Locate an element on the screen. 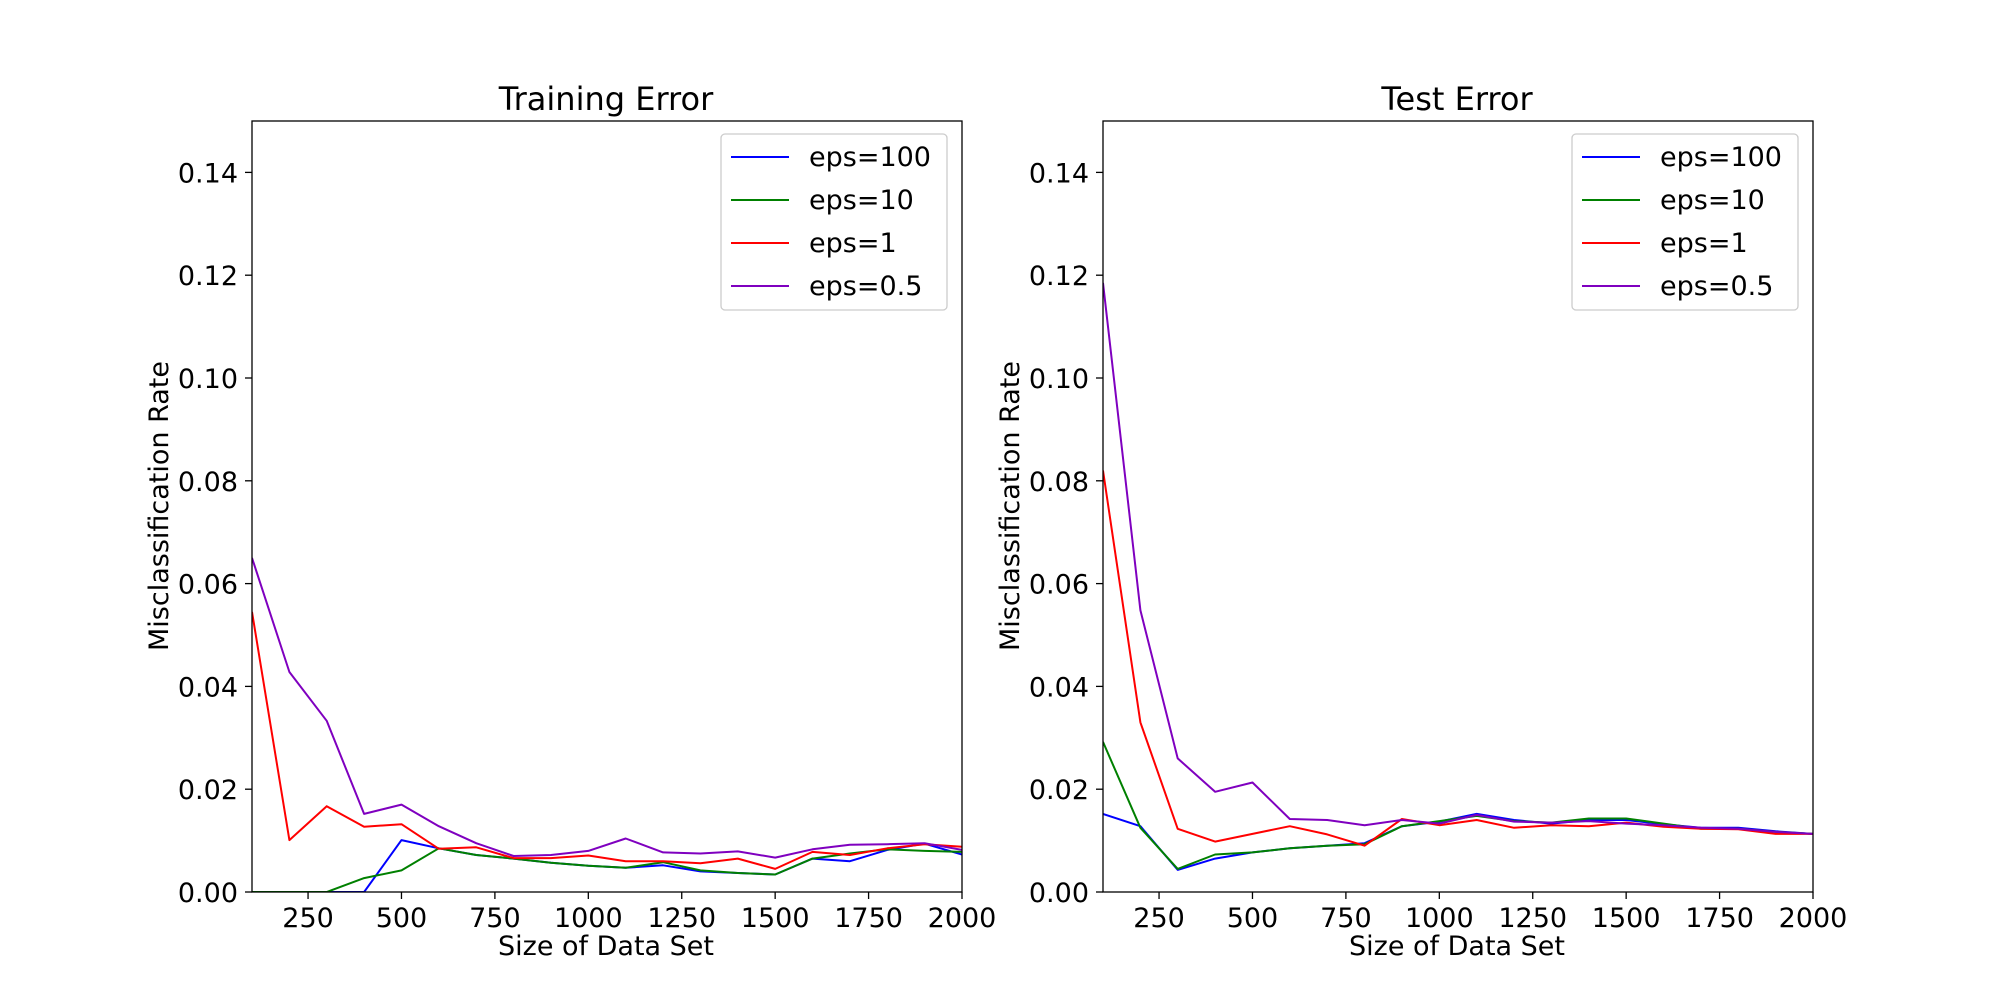 The width and height of the screenshot is (2000, 993). plot-lines is located at coordinates (607, 724).